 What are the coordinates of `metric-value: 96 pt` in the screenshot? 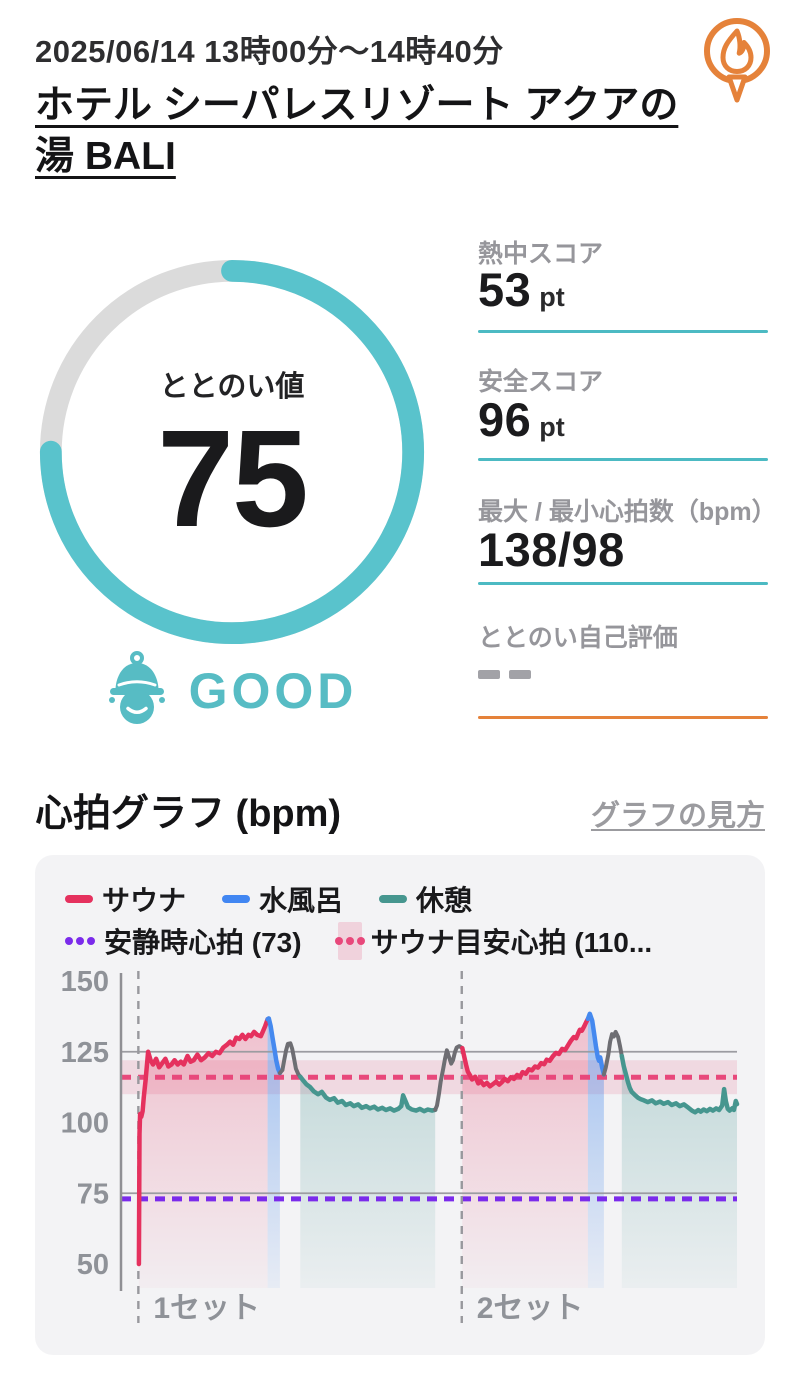 It's located at (521, 419).